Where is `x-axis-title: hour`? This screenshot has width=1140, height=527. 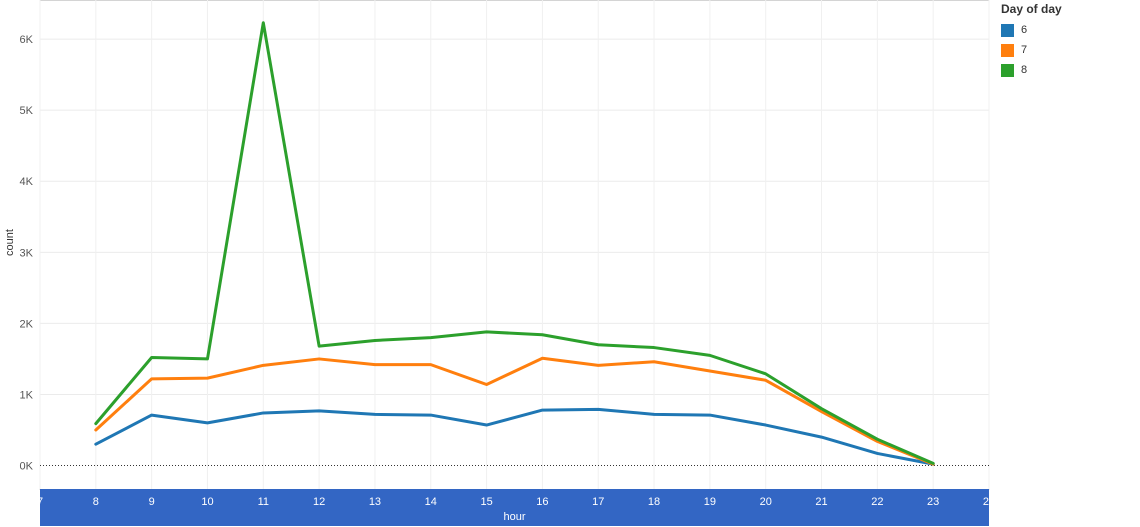
x-axis-title: hour is located at coordinates (514, 517).